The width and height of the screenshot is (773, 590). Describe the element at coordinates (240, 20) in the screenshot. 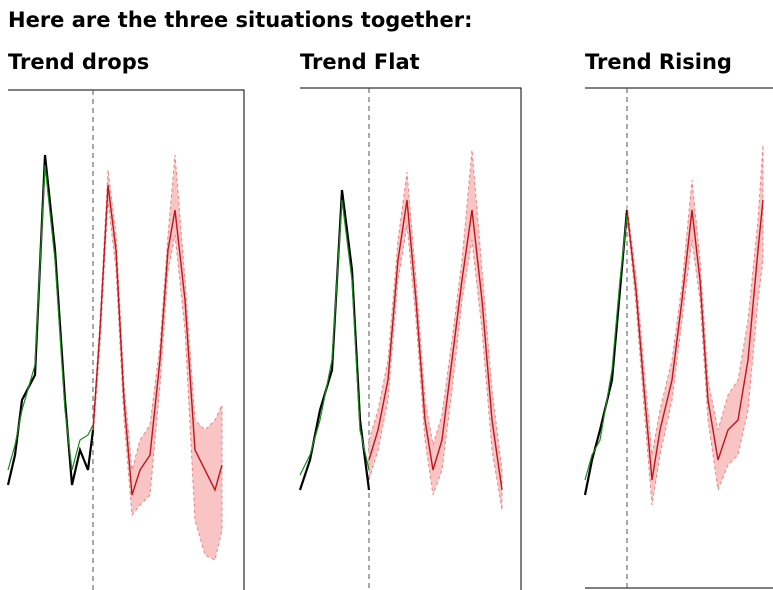

I see `heading: Here are the three situations together:` at that location.